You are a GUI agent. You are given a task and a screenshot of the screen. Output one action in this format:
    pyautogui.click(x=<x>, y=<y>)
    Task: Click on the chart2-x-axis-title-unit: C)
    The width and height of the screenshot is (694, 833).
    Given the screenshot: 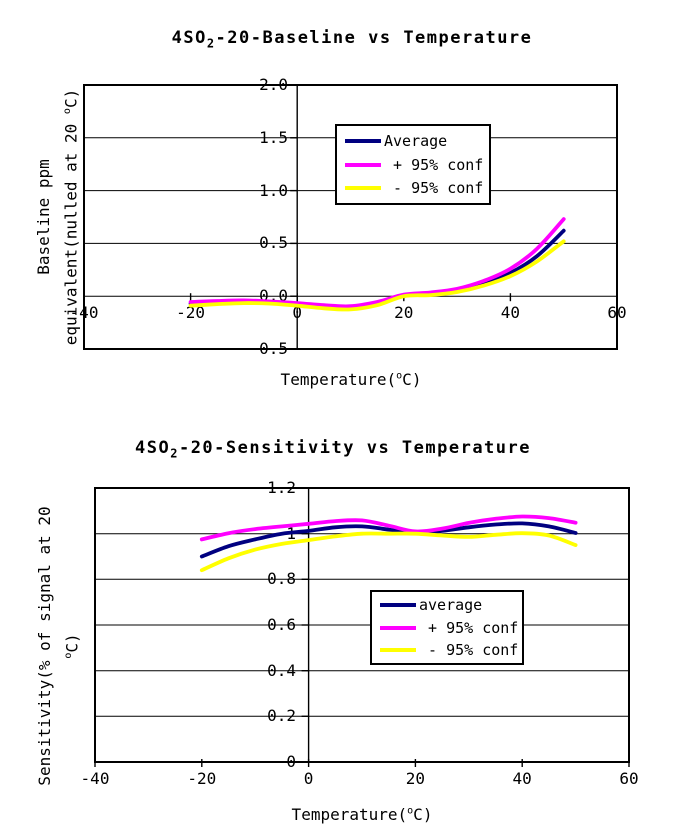 What is the action you would take?
    pyautogui.click(x=423, y=814)
    